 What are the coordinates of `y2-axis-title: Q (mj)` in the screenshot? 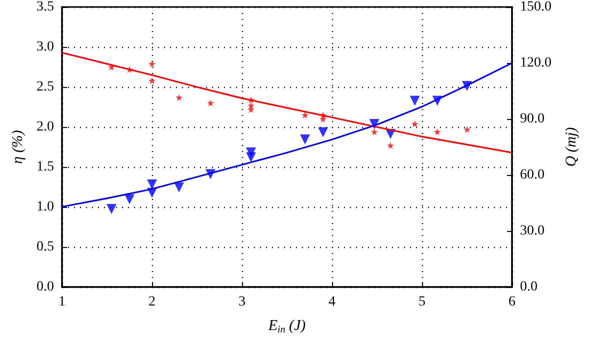 It's located at (572, 147).